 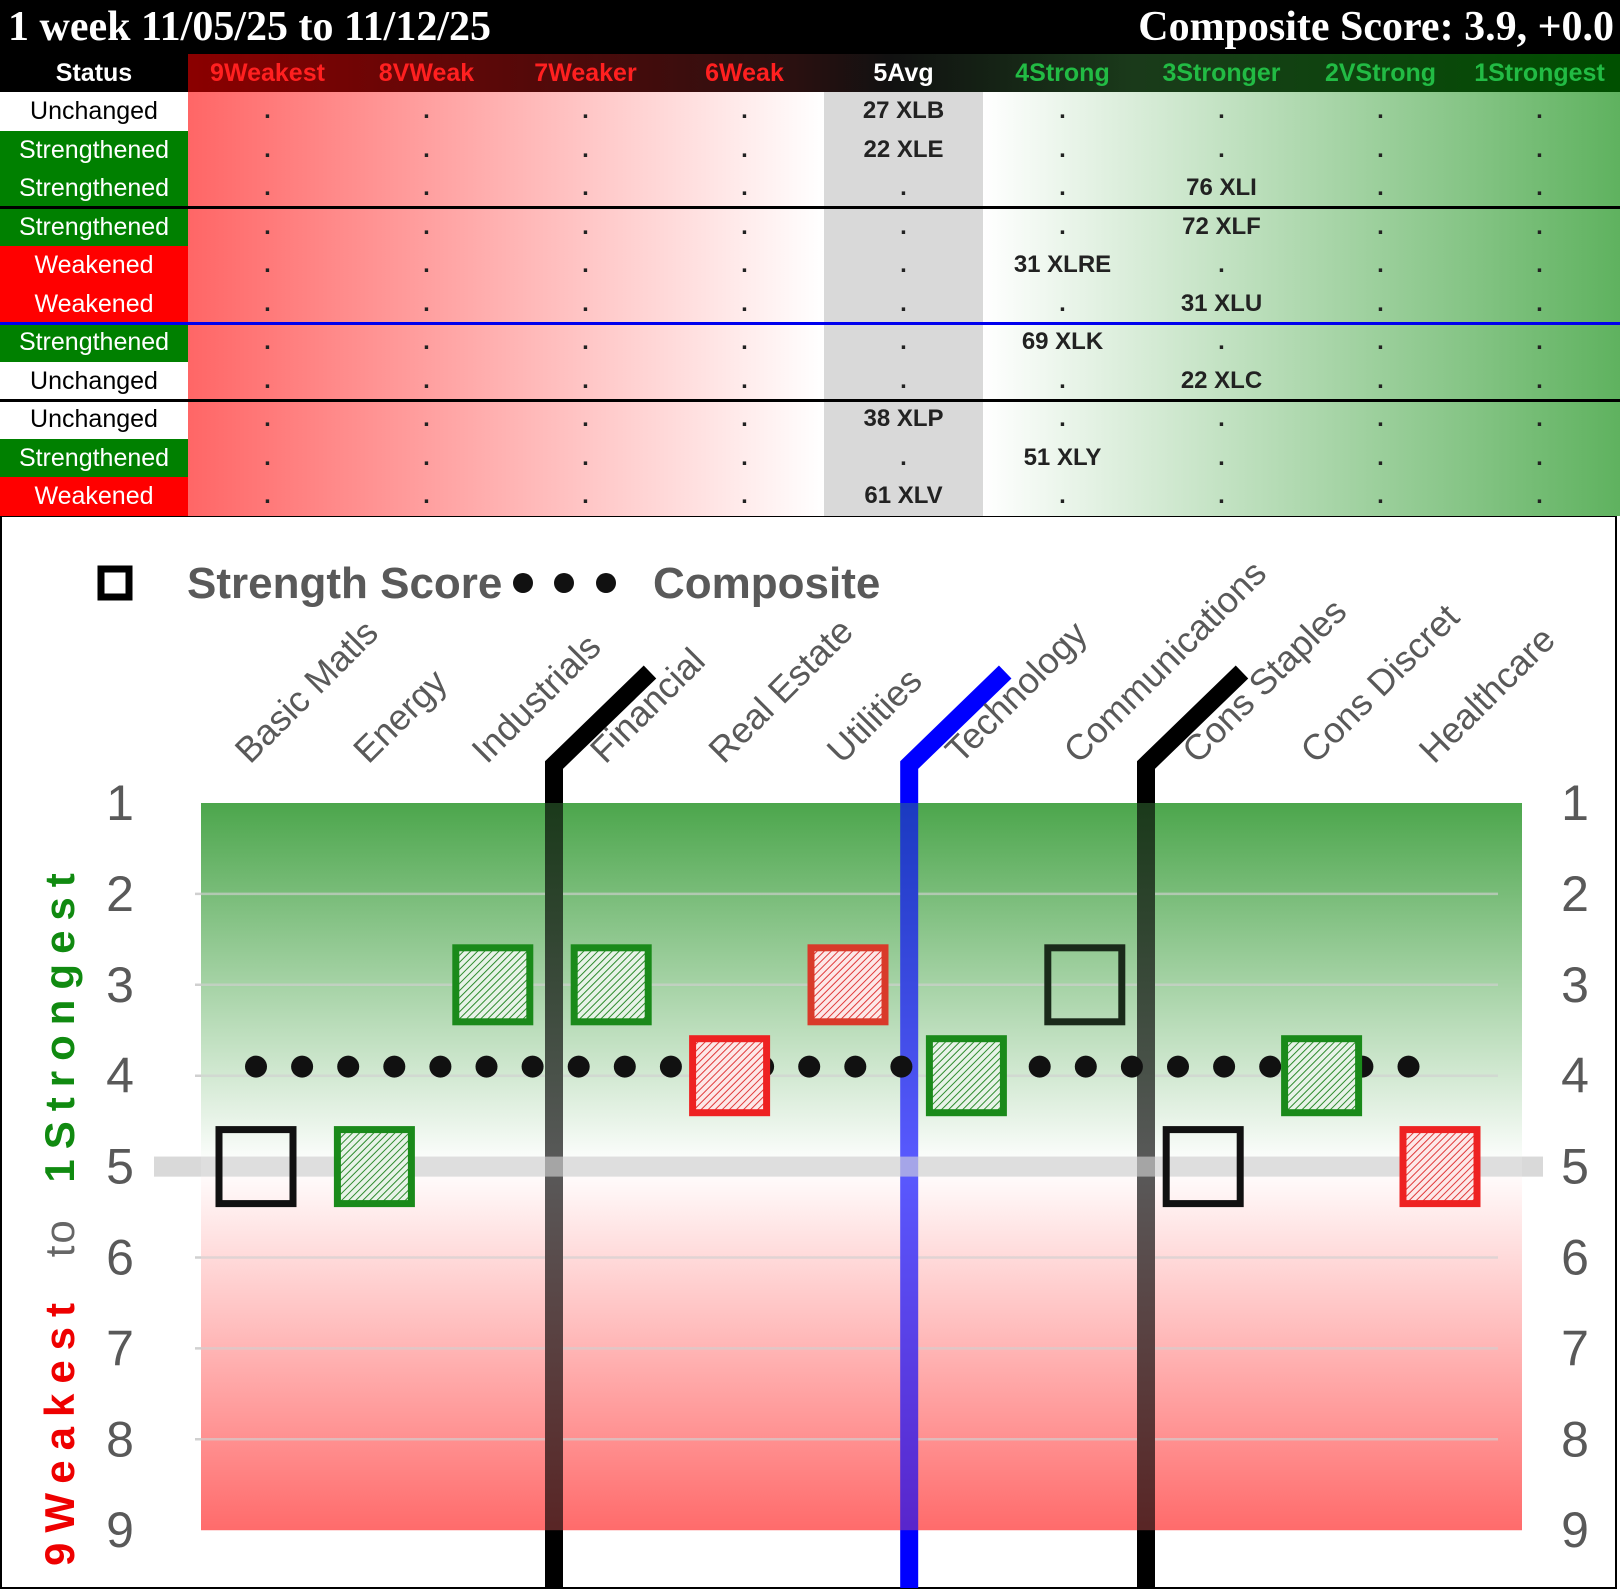 I want to click on y-title-to: to, so click(x=59, y=1237).